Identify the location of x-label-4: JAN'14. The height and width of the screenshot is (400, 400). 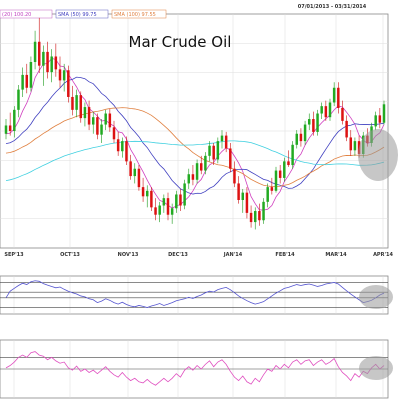
(233, 255).